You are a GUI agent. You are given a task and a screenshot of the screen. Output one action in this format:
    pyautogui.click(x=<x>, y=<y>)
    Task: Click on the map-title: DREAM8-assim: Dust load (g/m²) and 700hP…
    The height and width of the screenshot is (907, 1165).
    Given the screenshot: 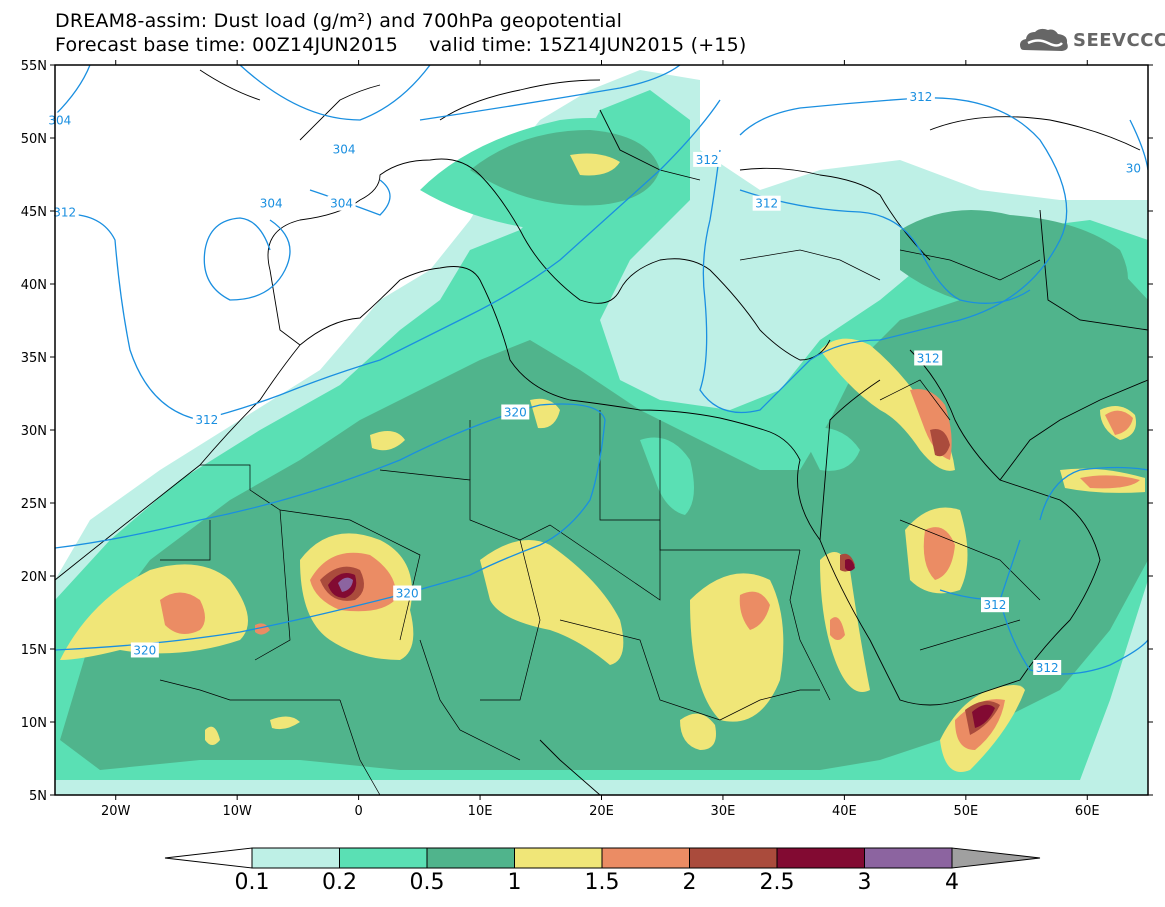 What is the action you would take?
    pyautogui.click(x=339, y=21)
    